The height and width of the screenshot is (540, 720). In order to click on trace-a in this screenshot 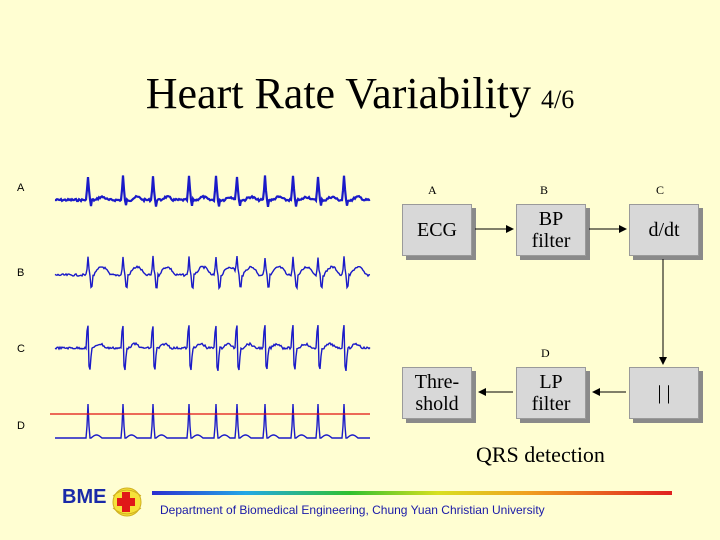, I will do `click(212, 191)`.